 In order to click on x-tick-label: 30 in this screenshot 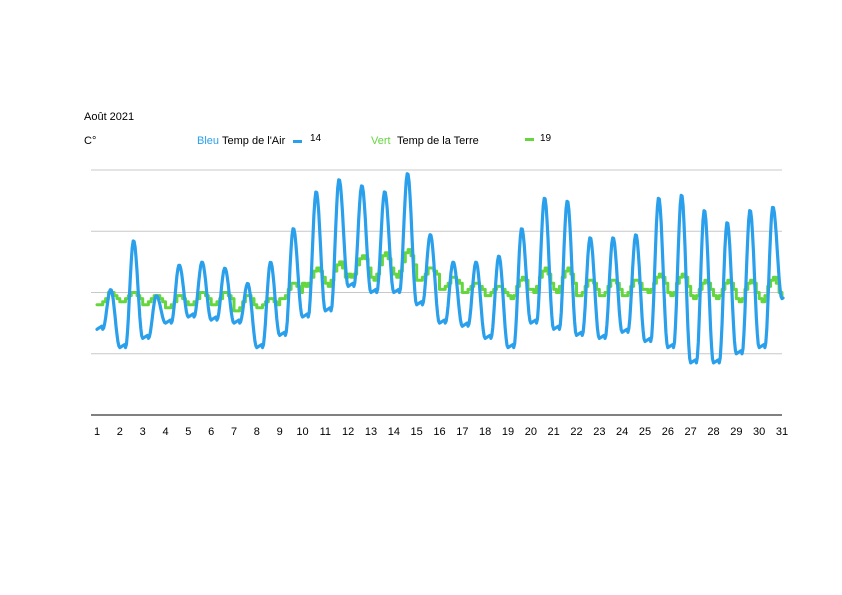, I will do `click(759, 432)`.